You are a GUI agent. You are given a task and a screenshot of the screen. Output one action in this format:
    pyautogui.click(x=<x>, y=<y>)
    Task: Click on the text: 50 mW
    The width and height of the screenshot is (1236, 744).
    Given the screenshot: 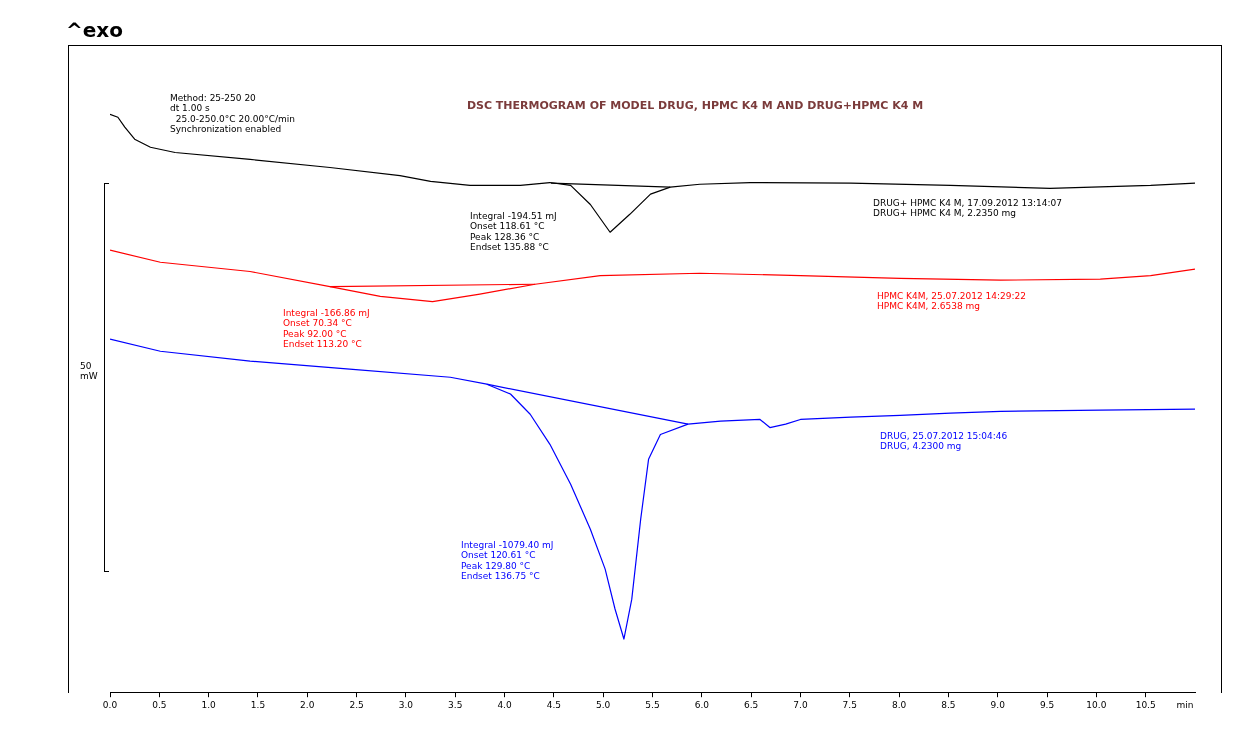 What is the action you would take?
    pyautogui.click(x=89, y=371)
    